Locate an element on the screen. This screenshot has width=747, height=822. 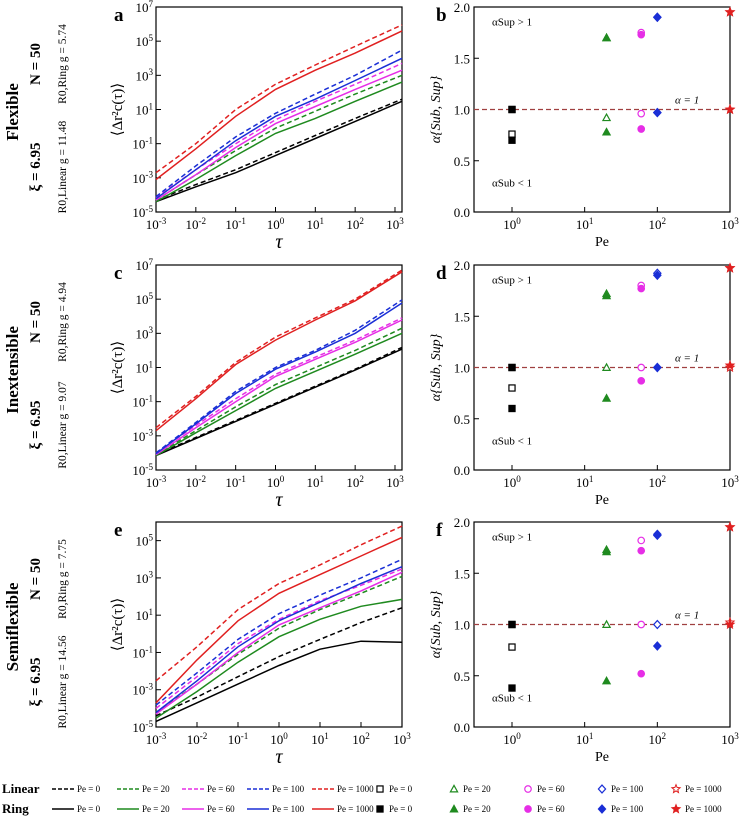
annotation-sup: αSup > 1 is located at coordinates (512, 280).